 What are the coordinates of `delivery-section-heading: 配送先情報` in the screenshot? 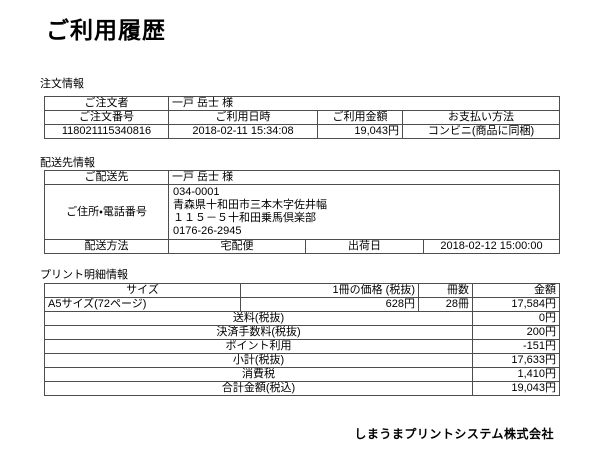 It's located at (67, 163).